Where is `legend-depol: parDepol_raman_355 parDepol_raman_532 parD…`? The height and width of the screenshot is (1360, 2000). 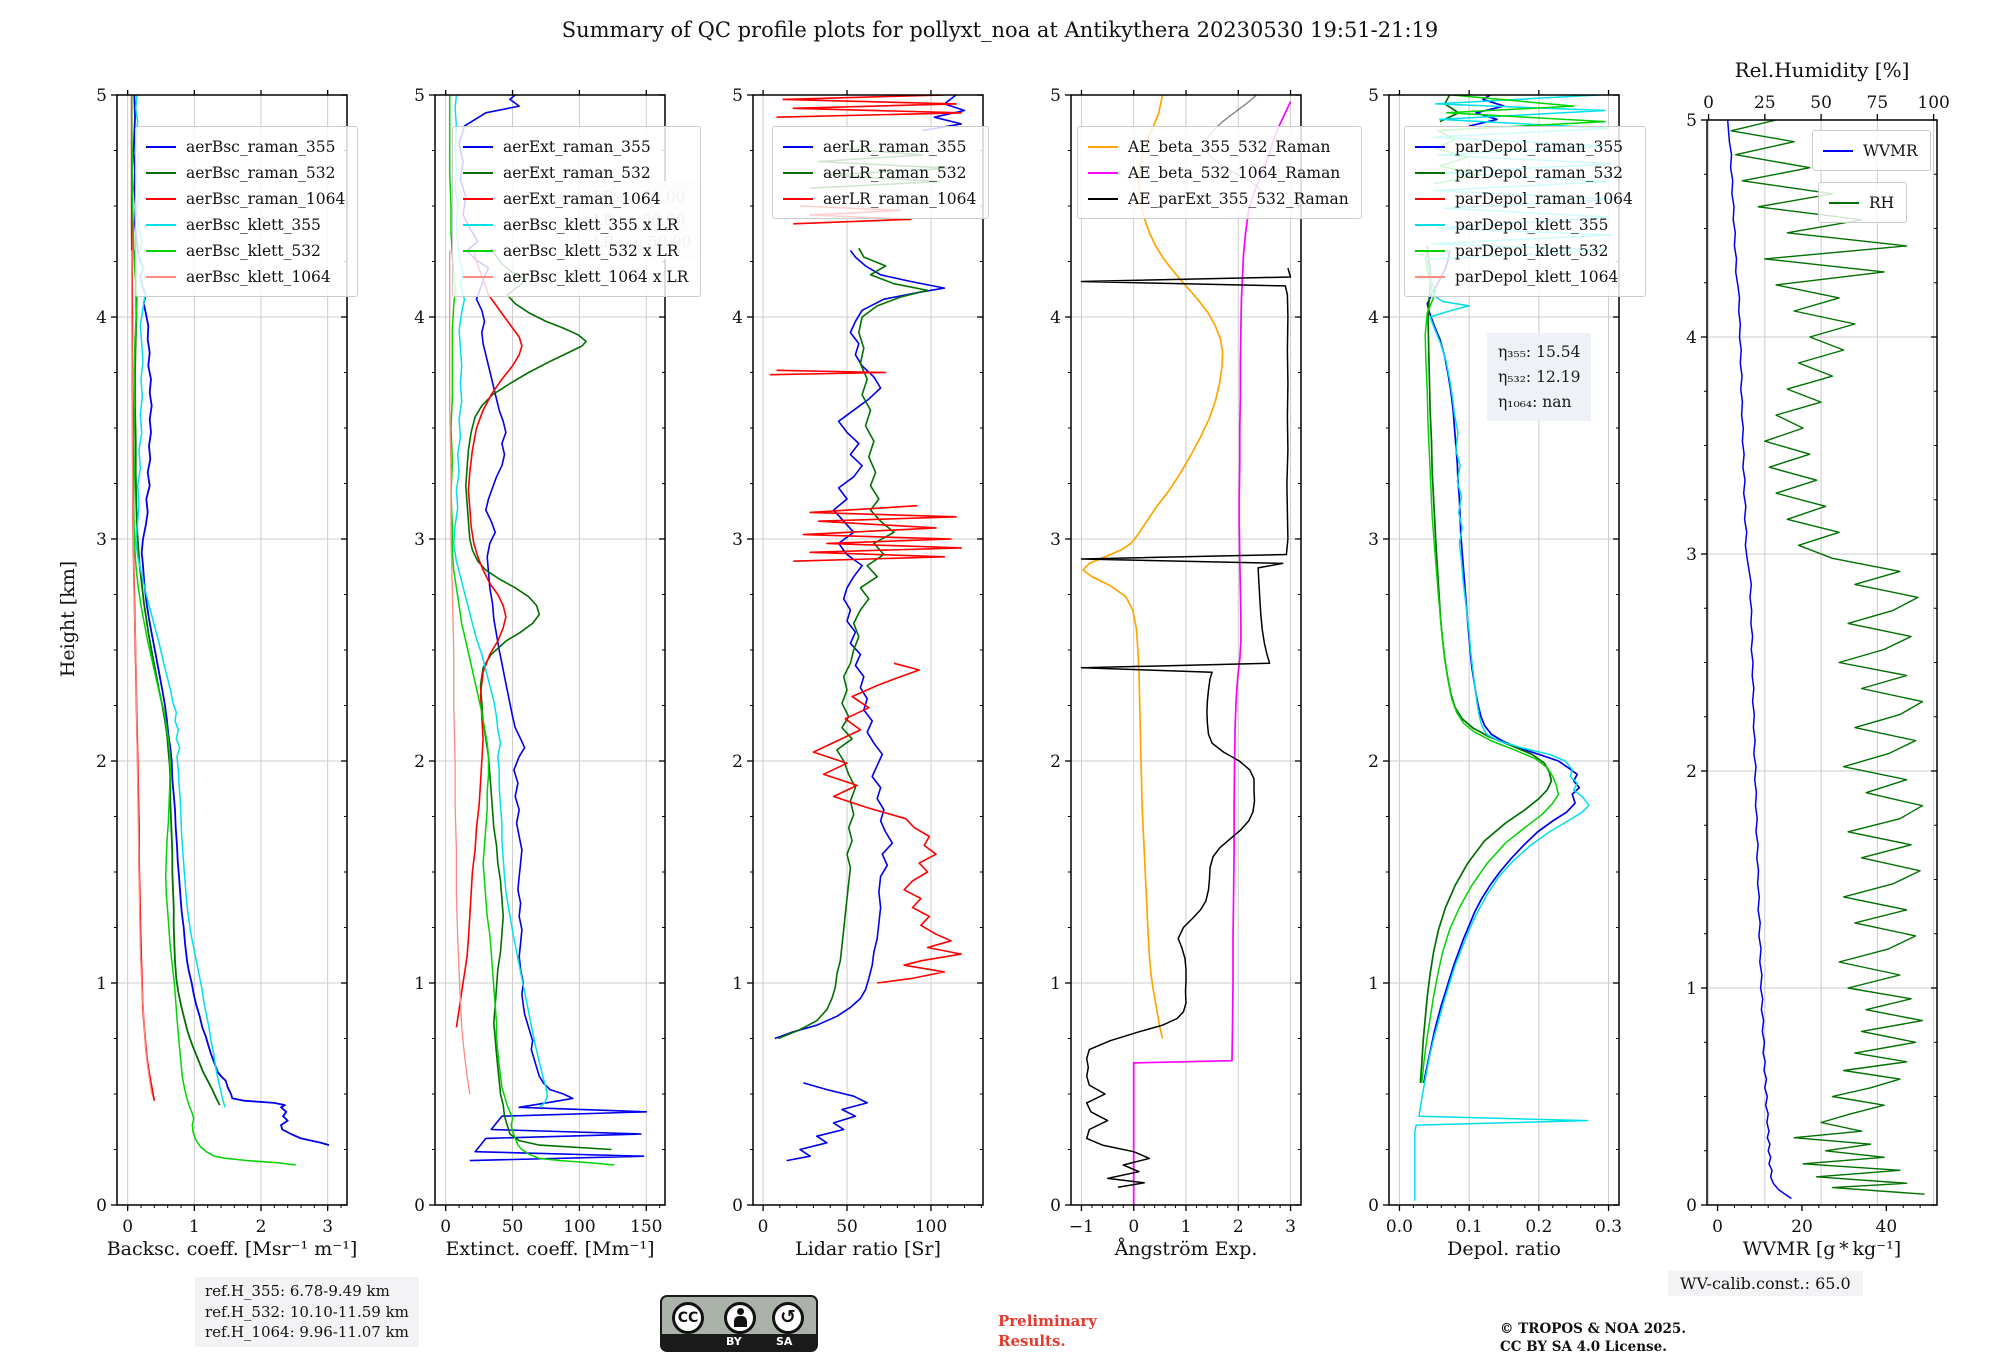 legend-depol: parDepol_raman_355 parDepol_raman_532 parD… is located at coordinates (1525, 211).